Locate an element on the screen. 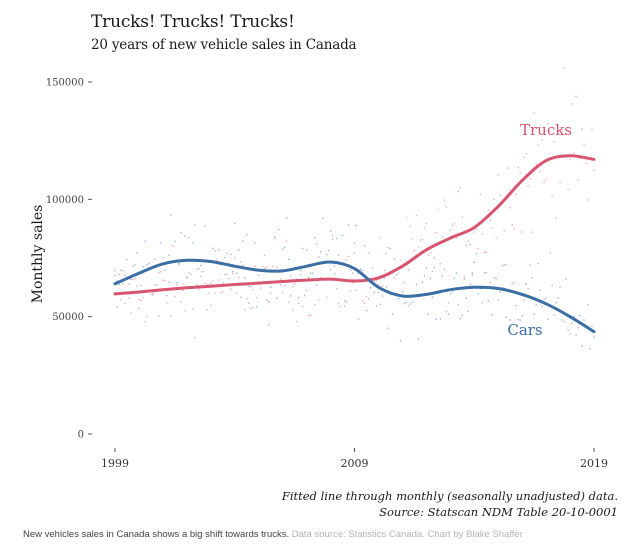 The image size is (640, 555). x-tick-label: 1999 is located at coordinates (115, 463).